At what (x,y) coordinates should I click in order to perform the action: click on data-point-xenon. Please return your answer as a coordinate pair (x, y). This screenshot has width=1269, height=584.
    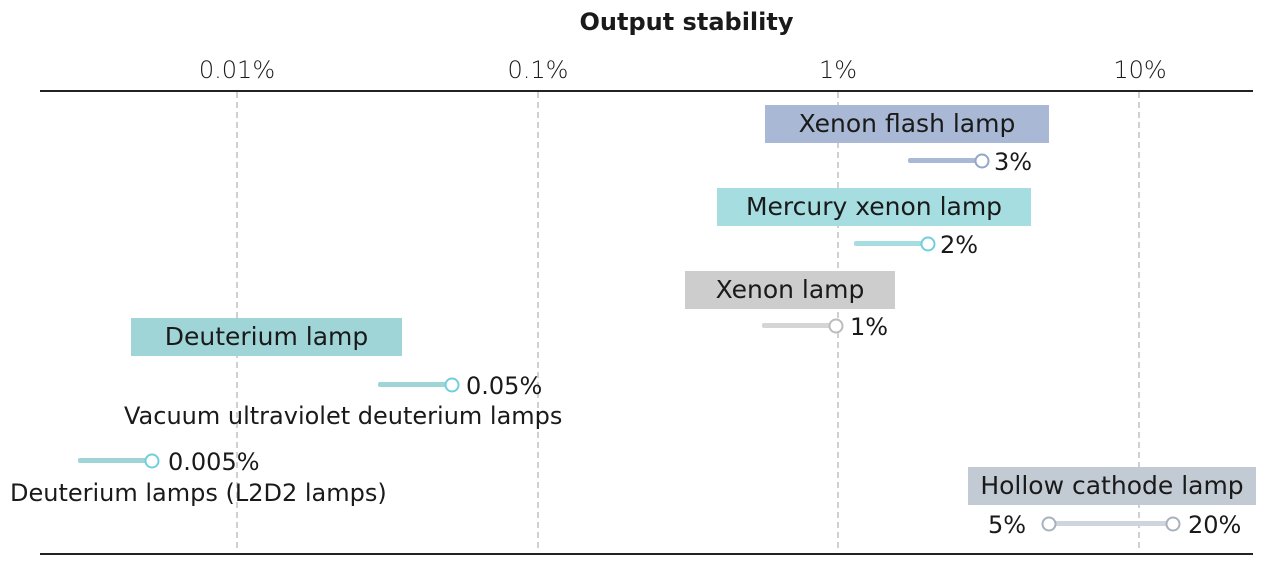
    Looking at the image, I should click on (836, 326).